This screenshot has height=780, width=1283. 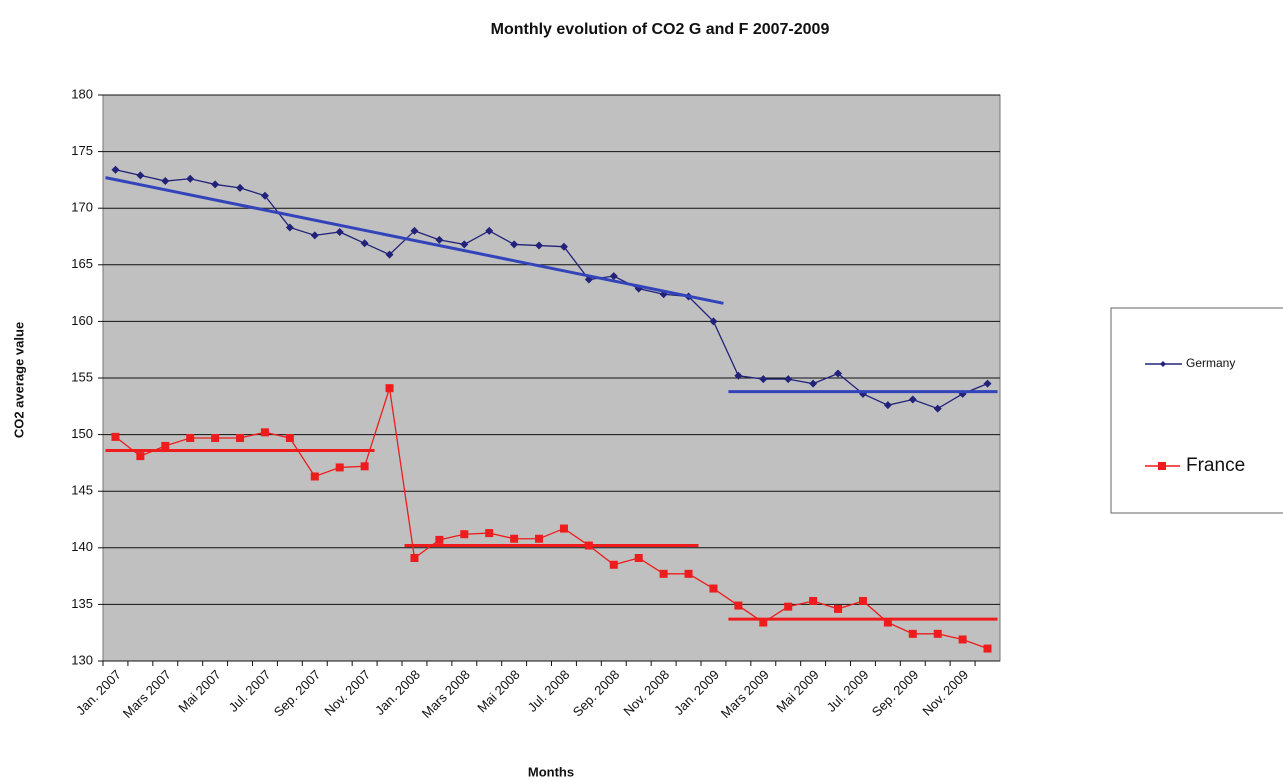 I want to click on x-tick-label: Mars 2009, so click(x=745, y=694).